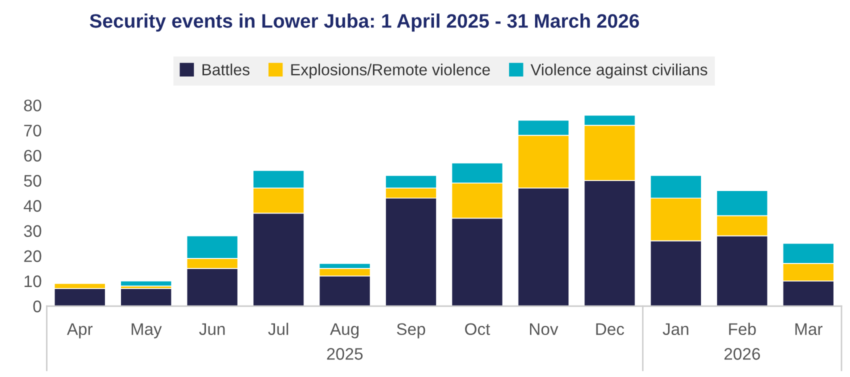 This screenshot has width=850, height=377. I want to click on y-tick-label: 20, so click(33, 256).